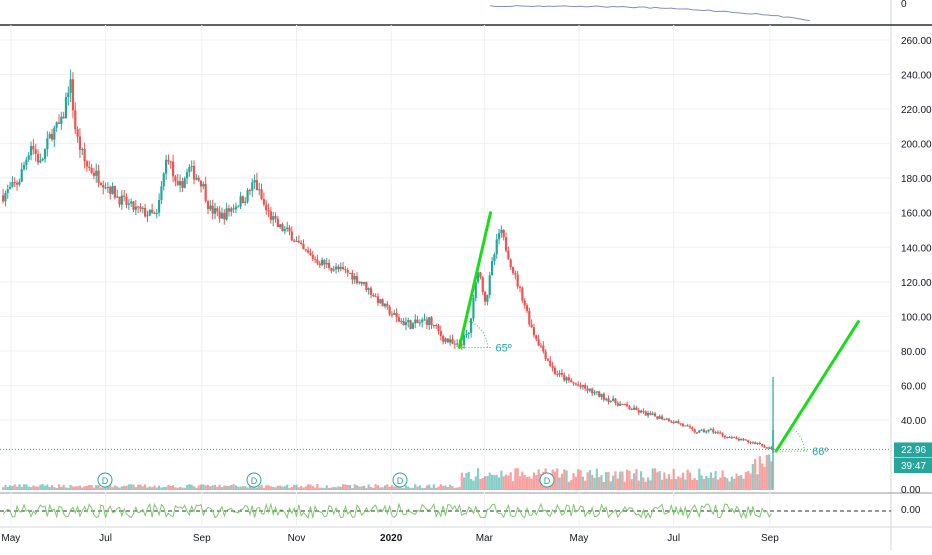 Image resolution: width=932 pixels, height=555 pixels. Describe the element at coordinates (485, 538) in the screenshot. I see `time-tick-label: Mar` at that location.